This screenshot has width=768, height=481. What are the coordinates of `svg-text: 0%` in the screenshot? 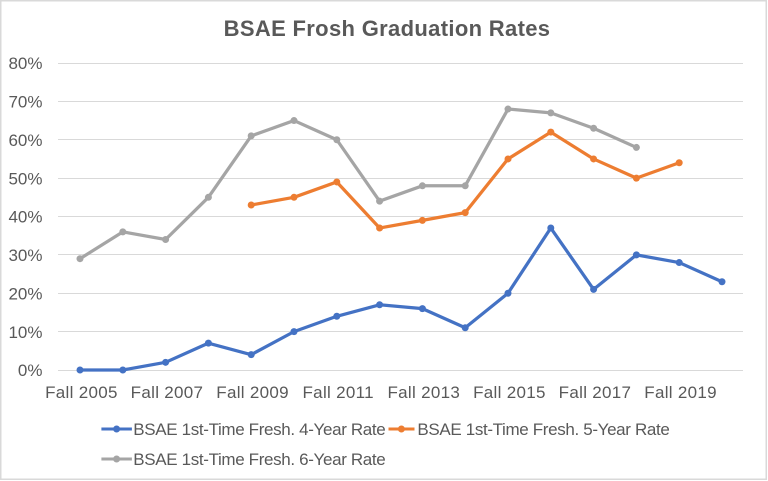 It's located at (30, 370).